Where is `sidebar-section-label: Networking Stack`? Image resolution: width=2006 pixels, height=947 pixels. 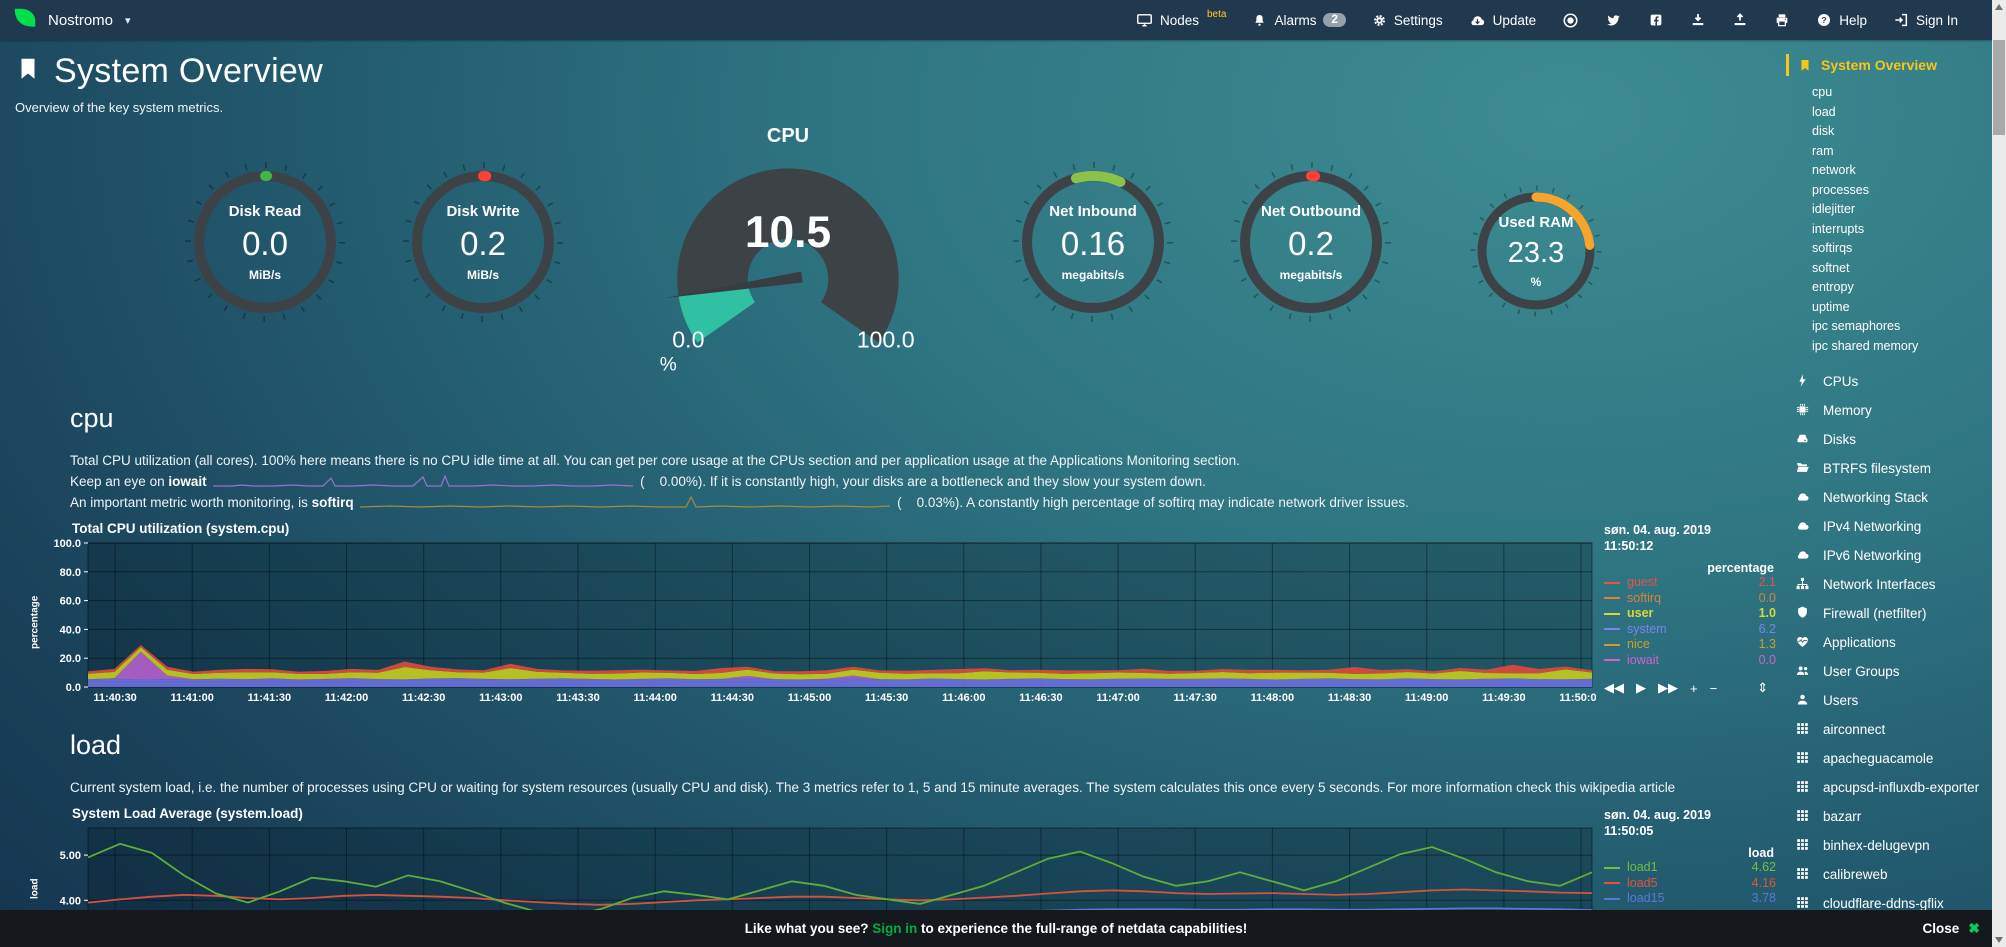
sidebar-section-label: Networking Stack is located at coordinates (1876, 497).